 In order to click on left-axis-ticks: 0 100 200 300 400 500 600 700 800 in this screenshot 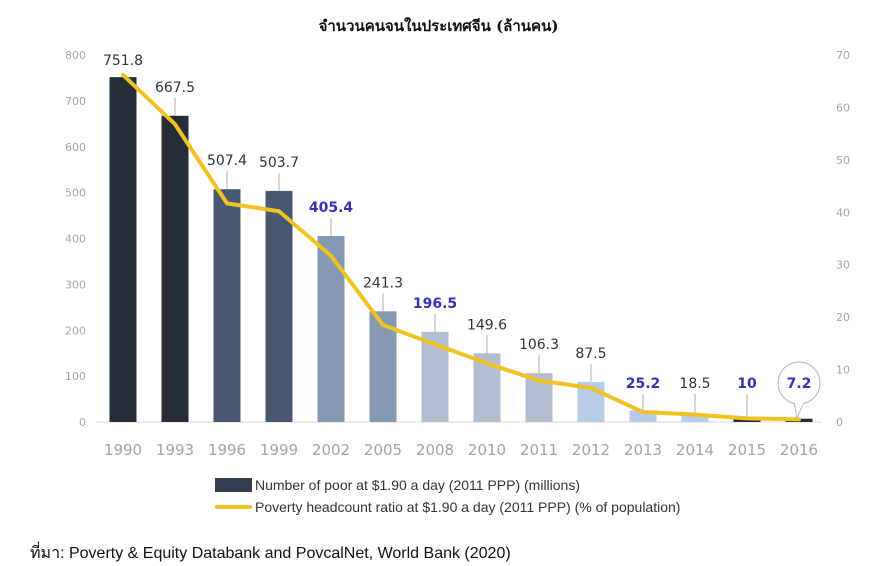, I will do `click(75, 239)`.